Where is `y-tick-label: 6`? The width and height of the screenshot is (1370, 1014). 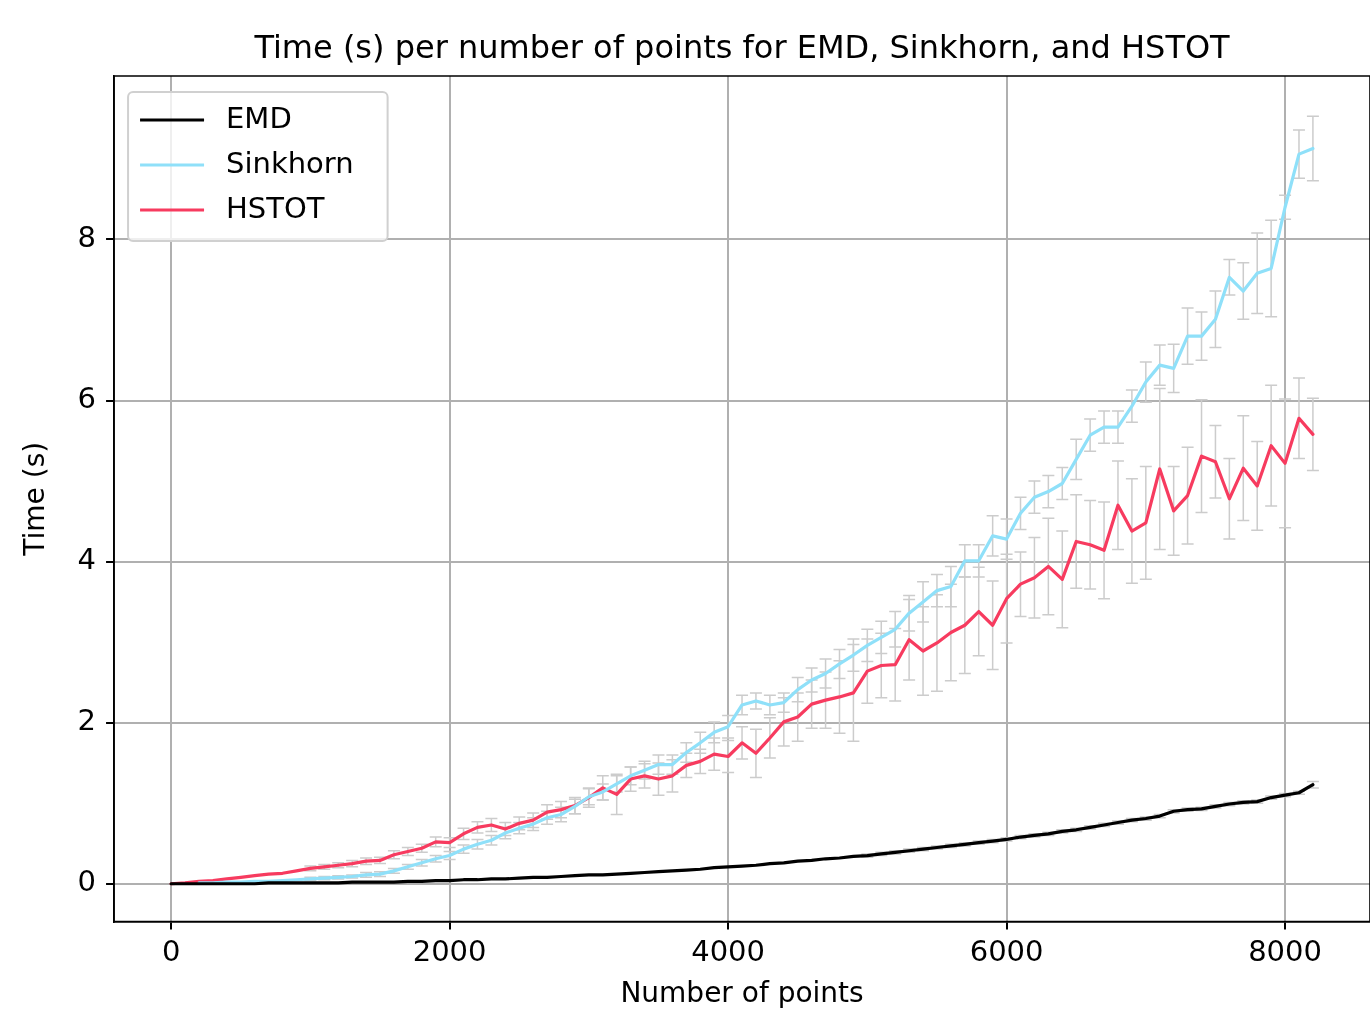 y-tick-label: 6 is located at coordinates (87, 398).